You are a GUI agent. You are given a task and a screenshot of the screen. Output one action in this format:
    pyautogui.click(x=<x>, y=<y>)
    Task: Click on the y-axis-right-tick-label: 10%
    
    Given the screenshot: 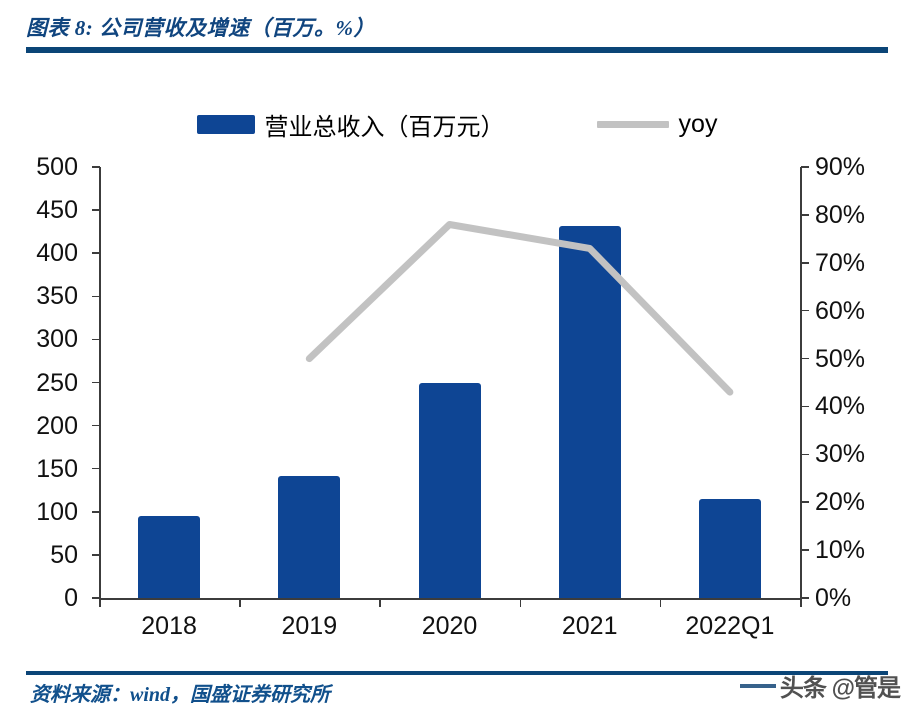 What is the action you would take?
    pyautogui.click(x=840, y=550)
    